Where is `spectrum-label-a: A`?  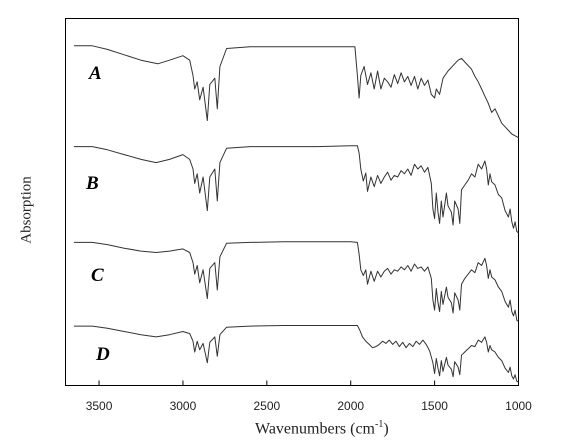 spectrum-label-a: A is located at coordinates (95, 73).